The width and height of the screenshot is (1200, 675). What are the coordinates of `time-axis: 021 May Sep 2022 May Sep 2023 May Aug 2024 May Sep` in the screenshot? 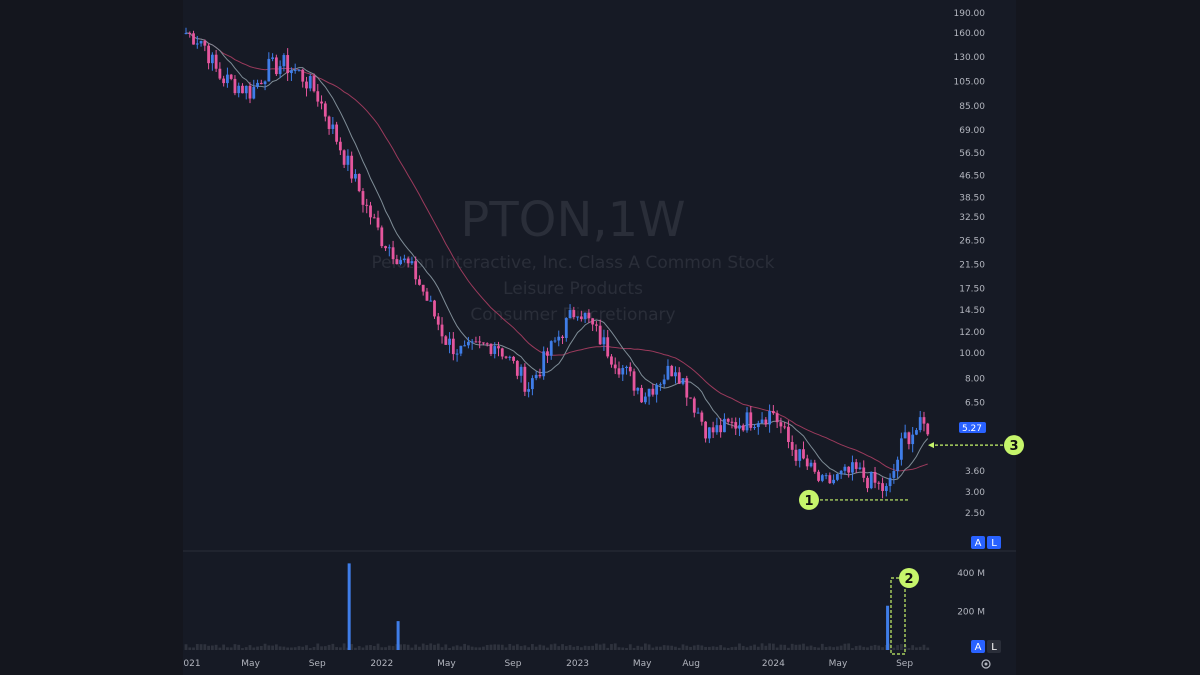 It's located at (548, 664).